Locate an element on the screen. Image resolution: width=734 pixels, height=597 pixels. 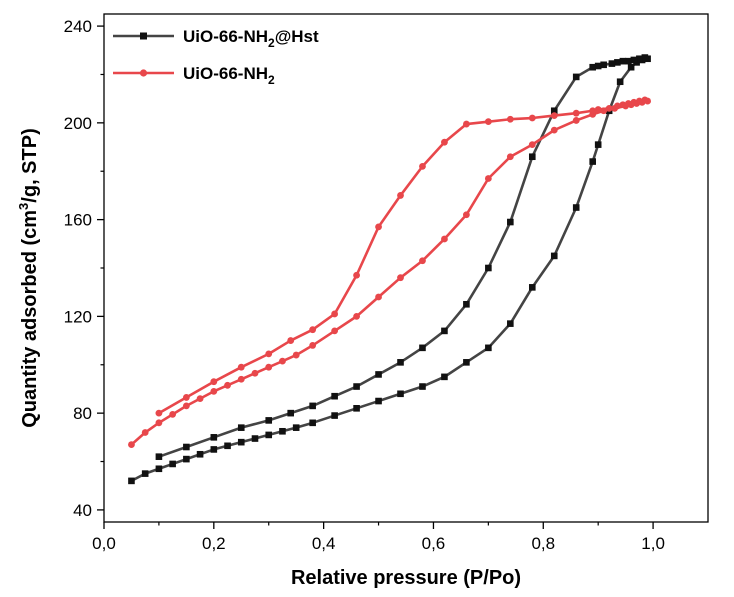
x-axis-ticks: 0,0 0,2 0,4 0,6 0,8 1,0 is located at coordinates (378, 537).